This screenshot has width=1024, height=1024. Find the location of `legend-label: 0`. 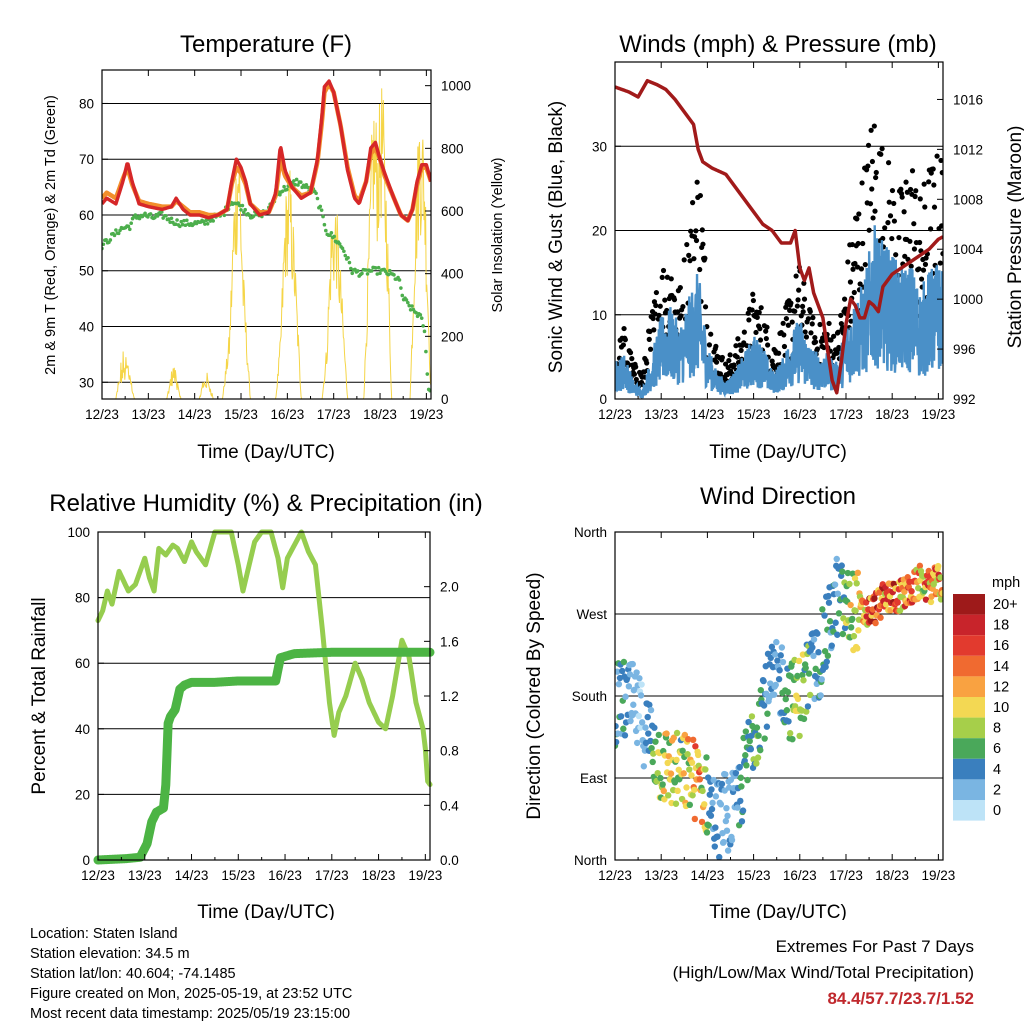

legend-label: 0 is located at coordinates (997, 811).